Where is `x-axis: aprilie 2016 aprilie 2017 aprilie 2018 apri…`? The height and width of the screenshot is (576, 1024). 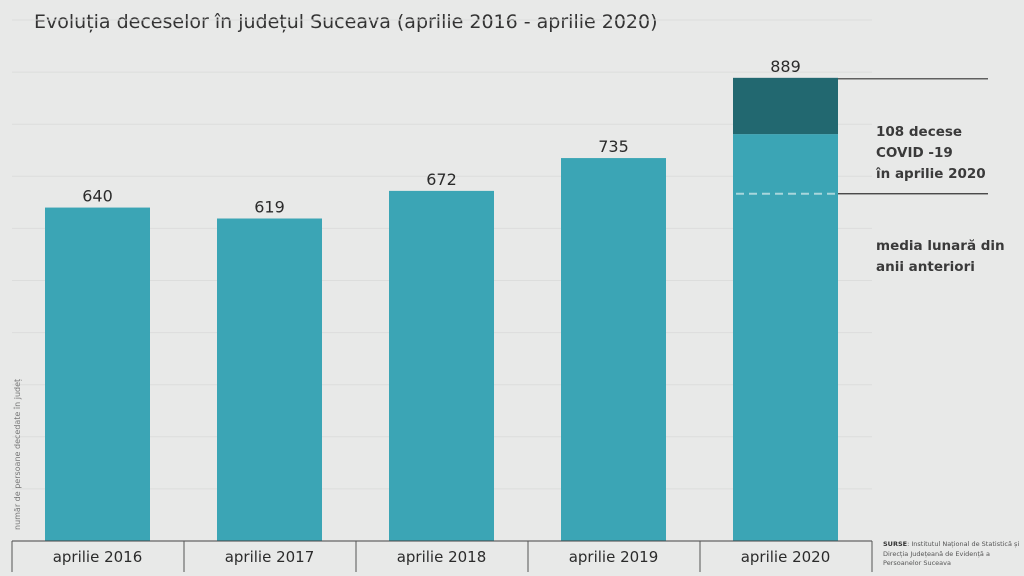
x-axis: aprilie 2016 aprilie 2017 aprilie 2018 apri… is located at coordinates (442, 556).